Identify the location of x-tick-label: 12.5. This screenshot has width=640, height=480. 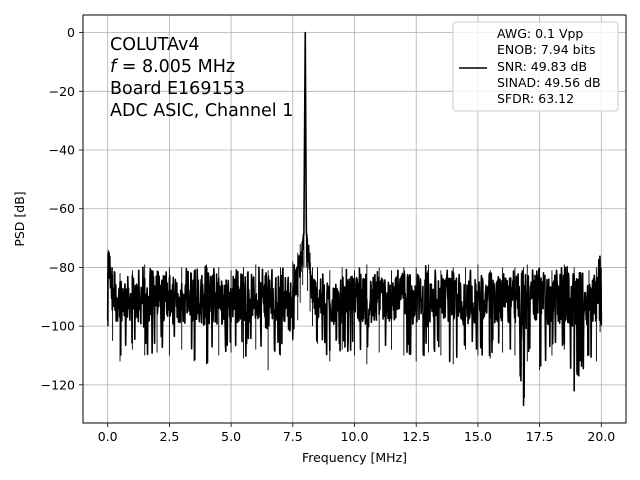
(416, 436).